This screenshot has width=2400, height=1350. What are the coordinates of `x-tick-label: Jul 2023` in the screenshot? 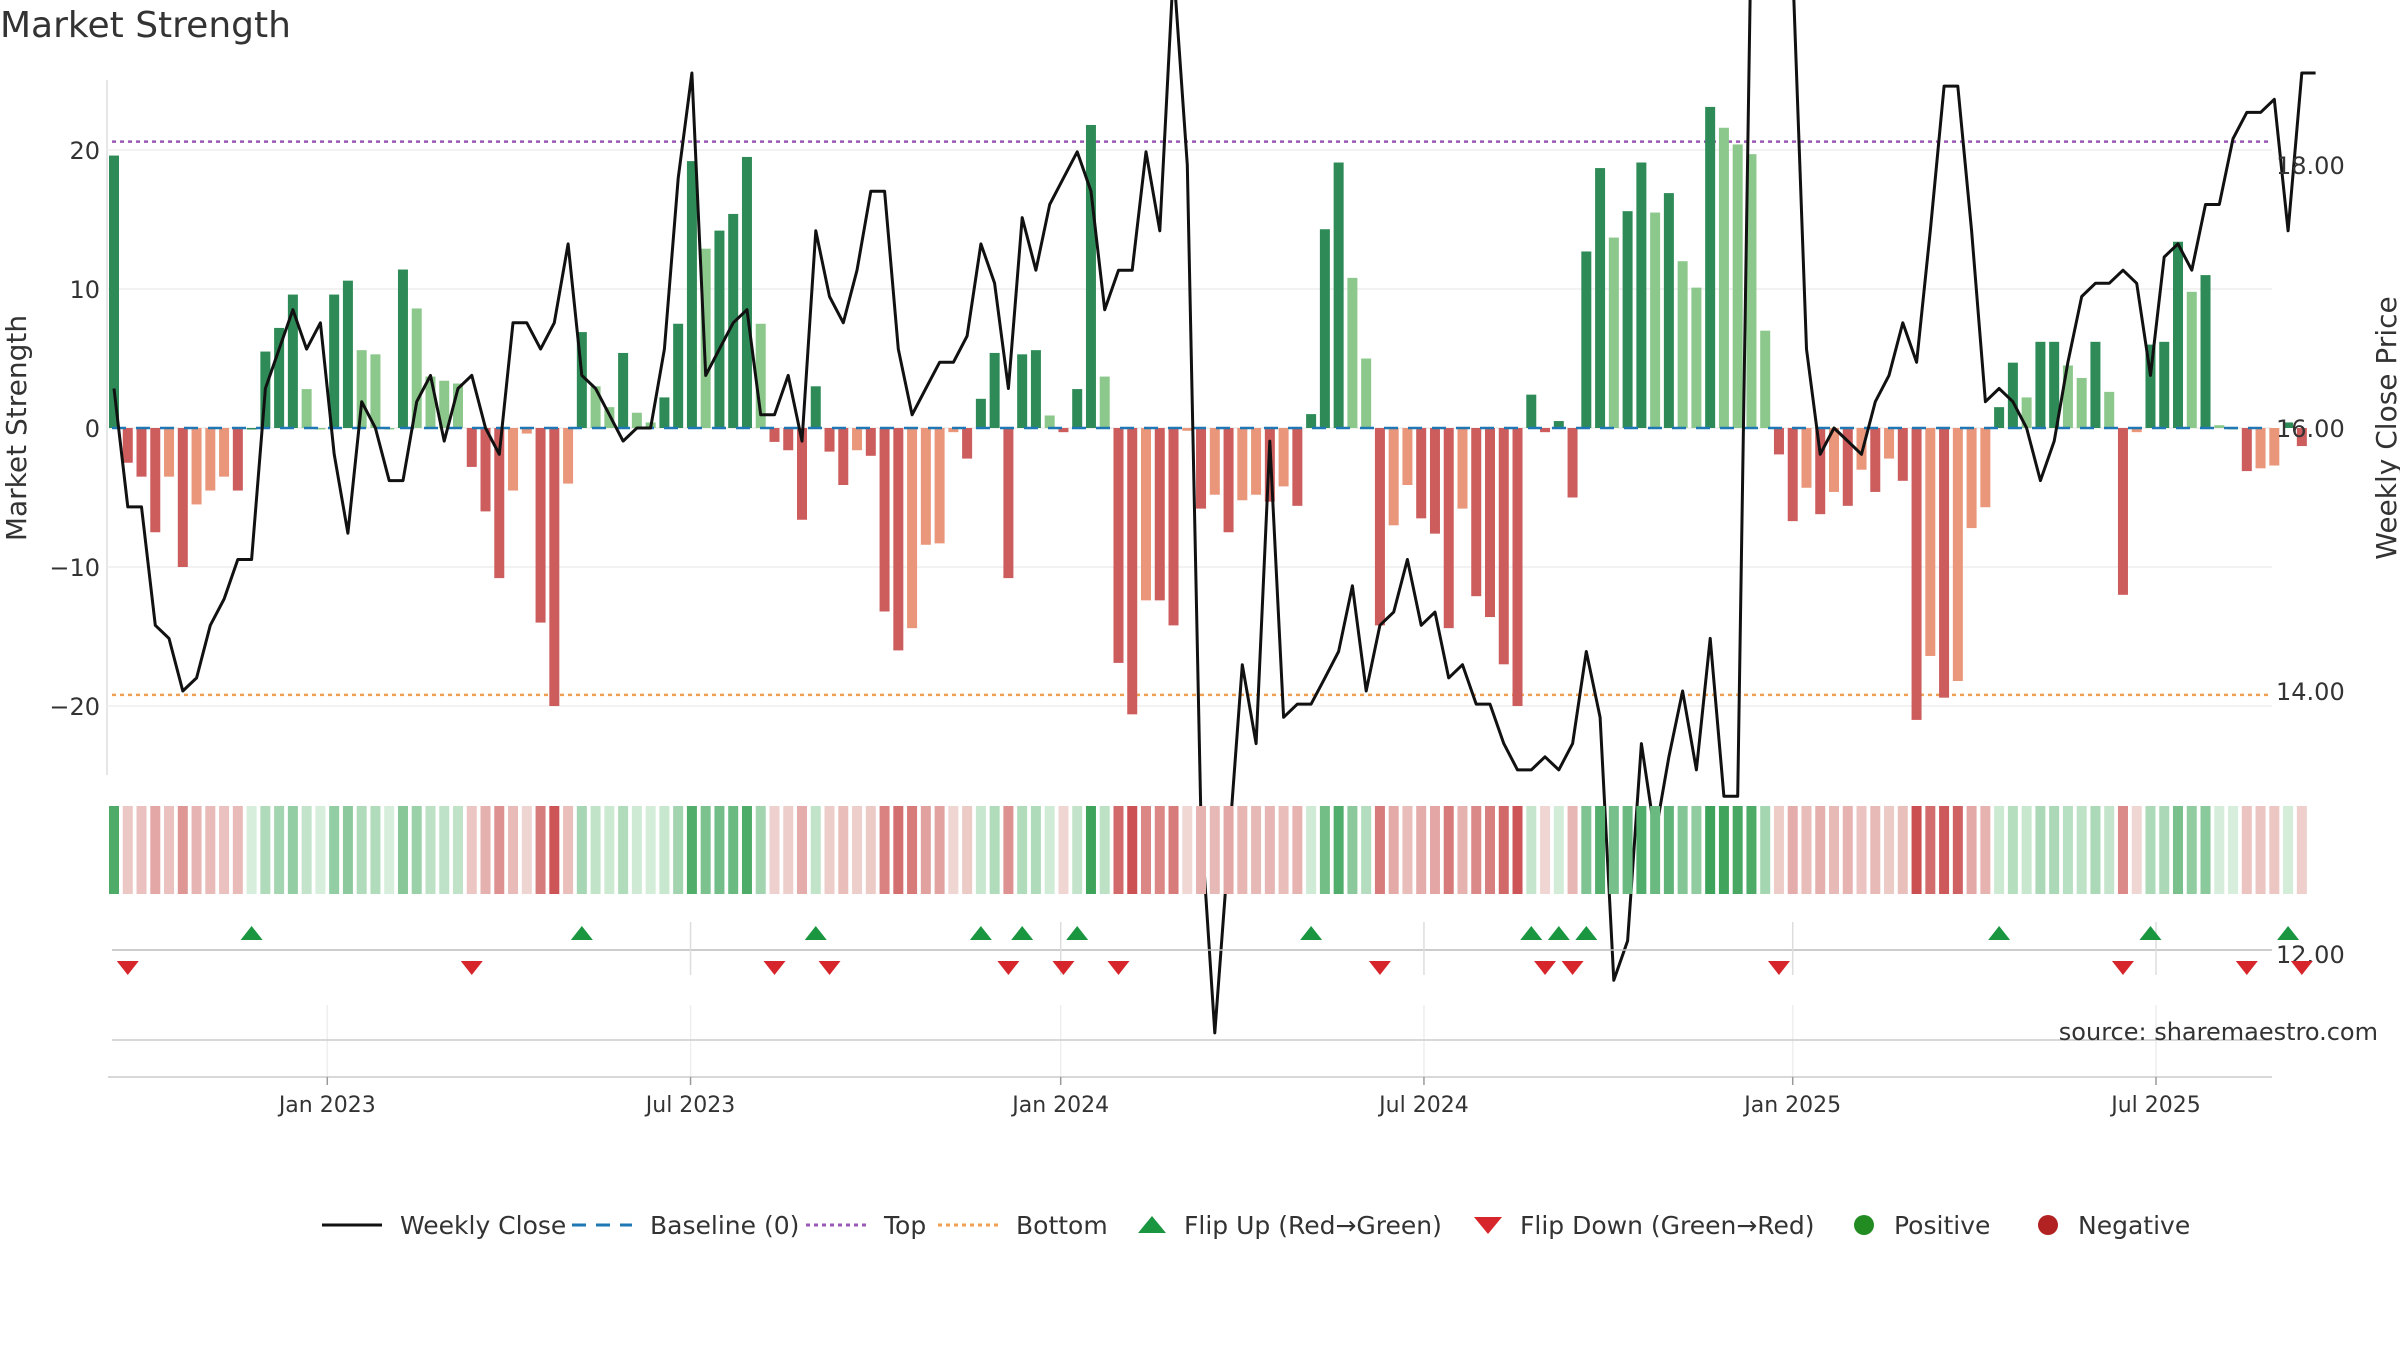 It's located at (690, 1105).